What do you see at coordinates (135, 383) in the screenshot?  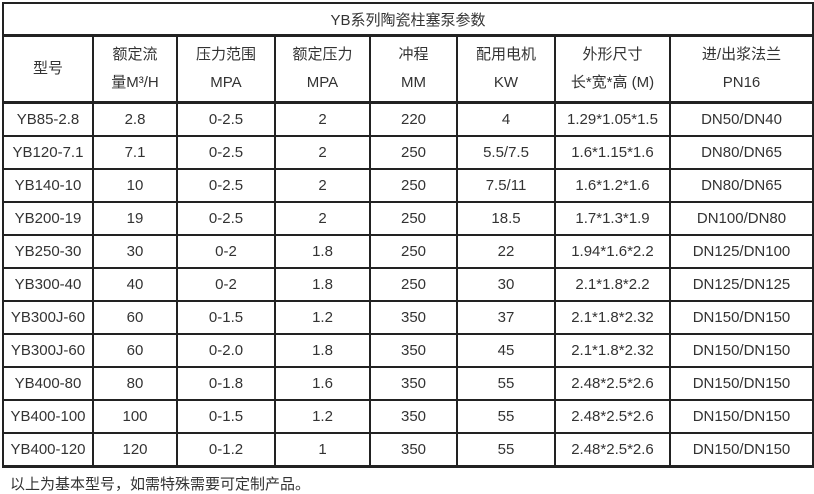 I see `table-cell: 80` at bounding box center [135, 383].